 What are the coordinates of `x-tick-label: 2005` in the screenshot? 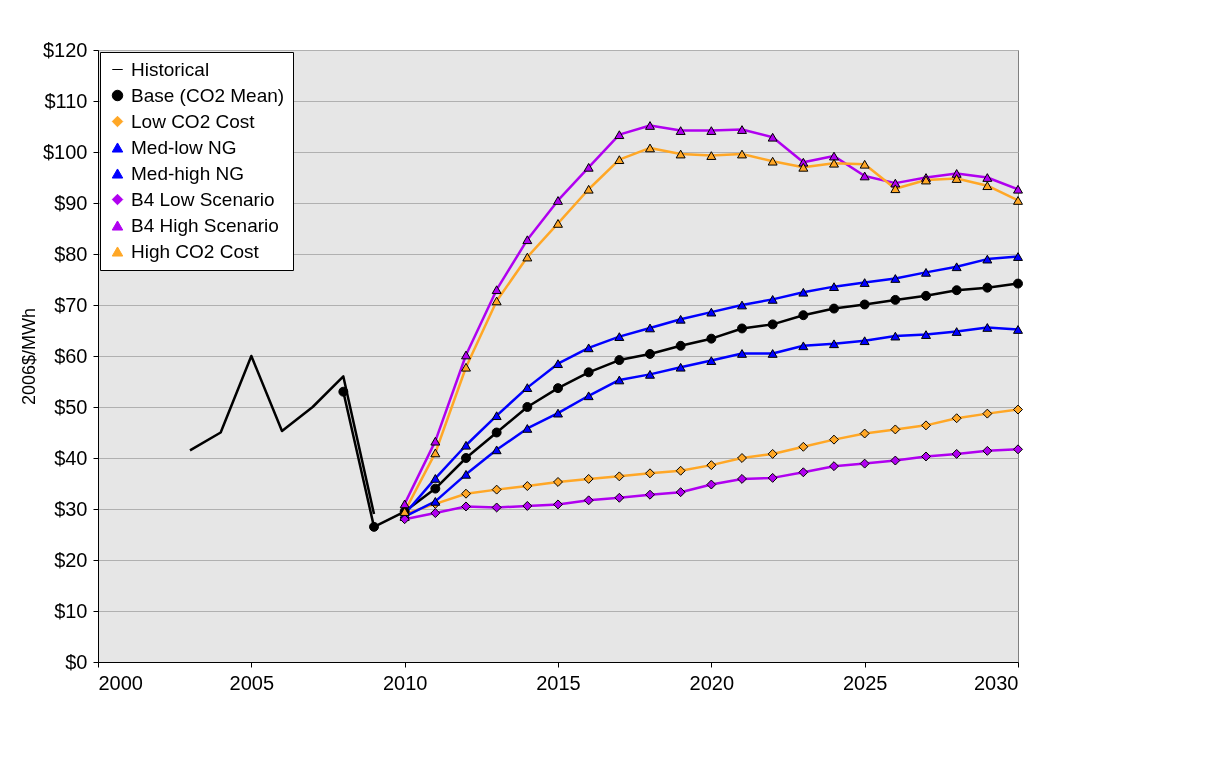 It's located at (252, 682).